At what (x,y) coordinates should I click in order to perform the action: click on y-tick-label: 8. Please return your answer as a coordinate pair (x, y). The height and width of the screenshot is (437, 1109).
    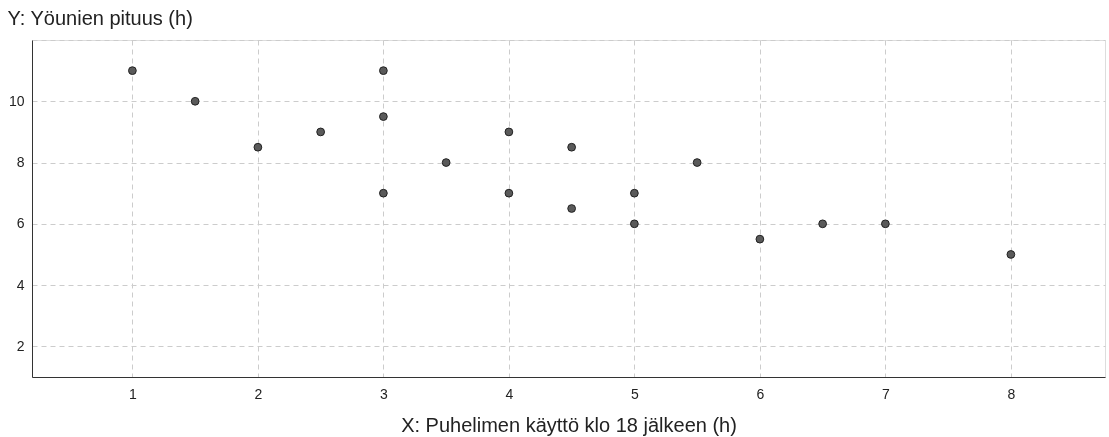
    Looking at the image, I should click on (20, 162).